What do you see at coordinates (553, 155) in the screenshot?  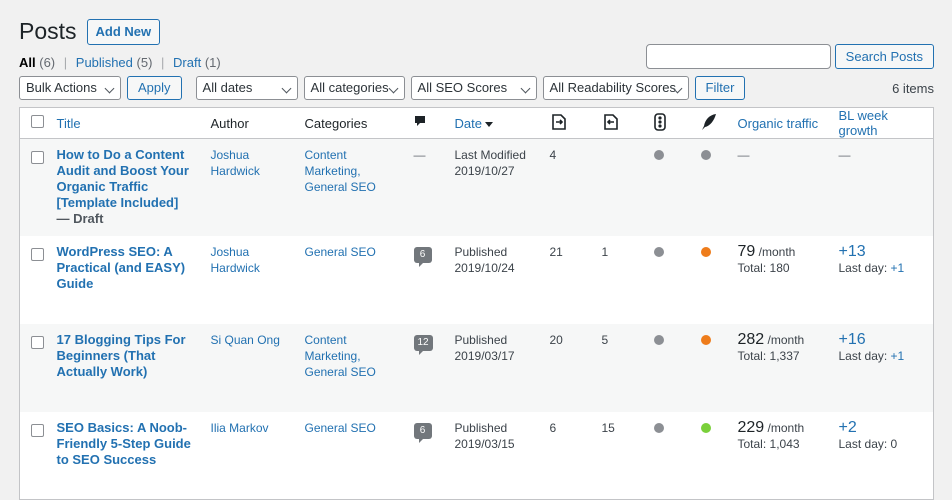 I see `outgoing-links-count: 4` at bounding box center [553, 155].